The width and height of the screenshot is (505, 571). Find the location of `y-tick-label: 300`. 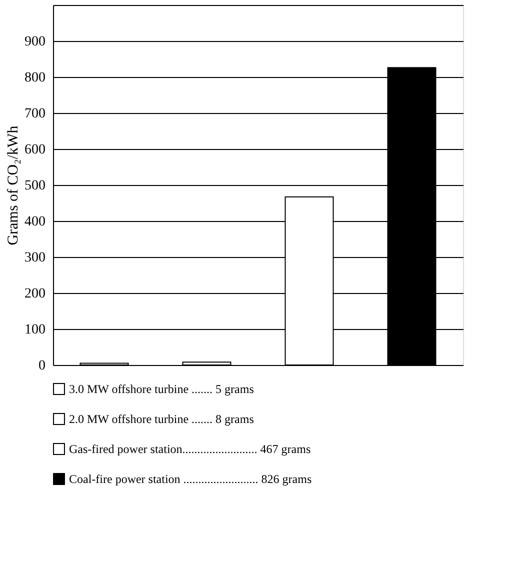

y-tick-label: 300 is located at coordinates (35, 258).